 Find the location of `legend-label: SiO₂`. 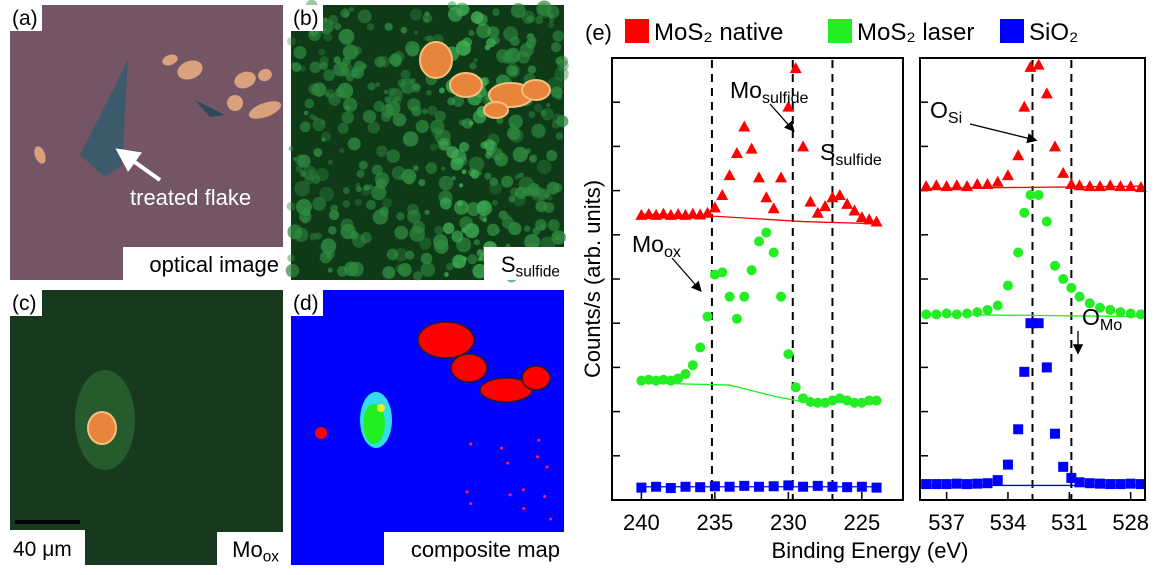

legend-label: SiO₂ is located at coordinates (1053, 32).